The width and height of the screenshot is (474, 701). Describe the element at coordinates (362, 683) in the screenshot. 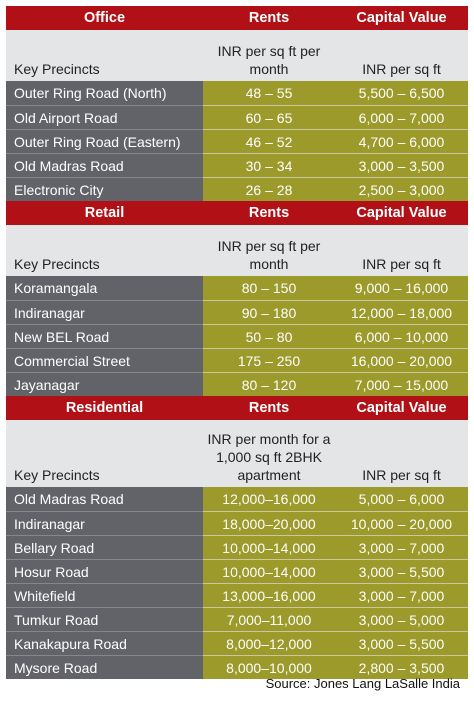

I see `source-note: Source: Jones Lang LaSalle India` at that location.